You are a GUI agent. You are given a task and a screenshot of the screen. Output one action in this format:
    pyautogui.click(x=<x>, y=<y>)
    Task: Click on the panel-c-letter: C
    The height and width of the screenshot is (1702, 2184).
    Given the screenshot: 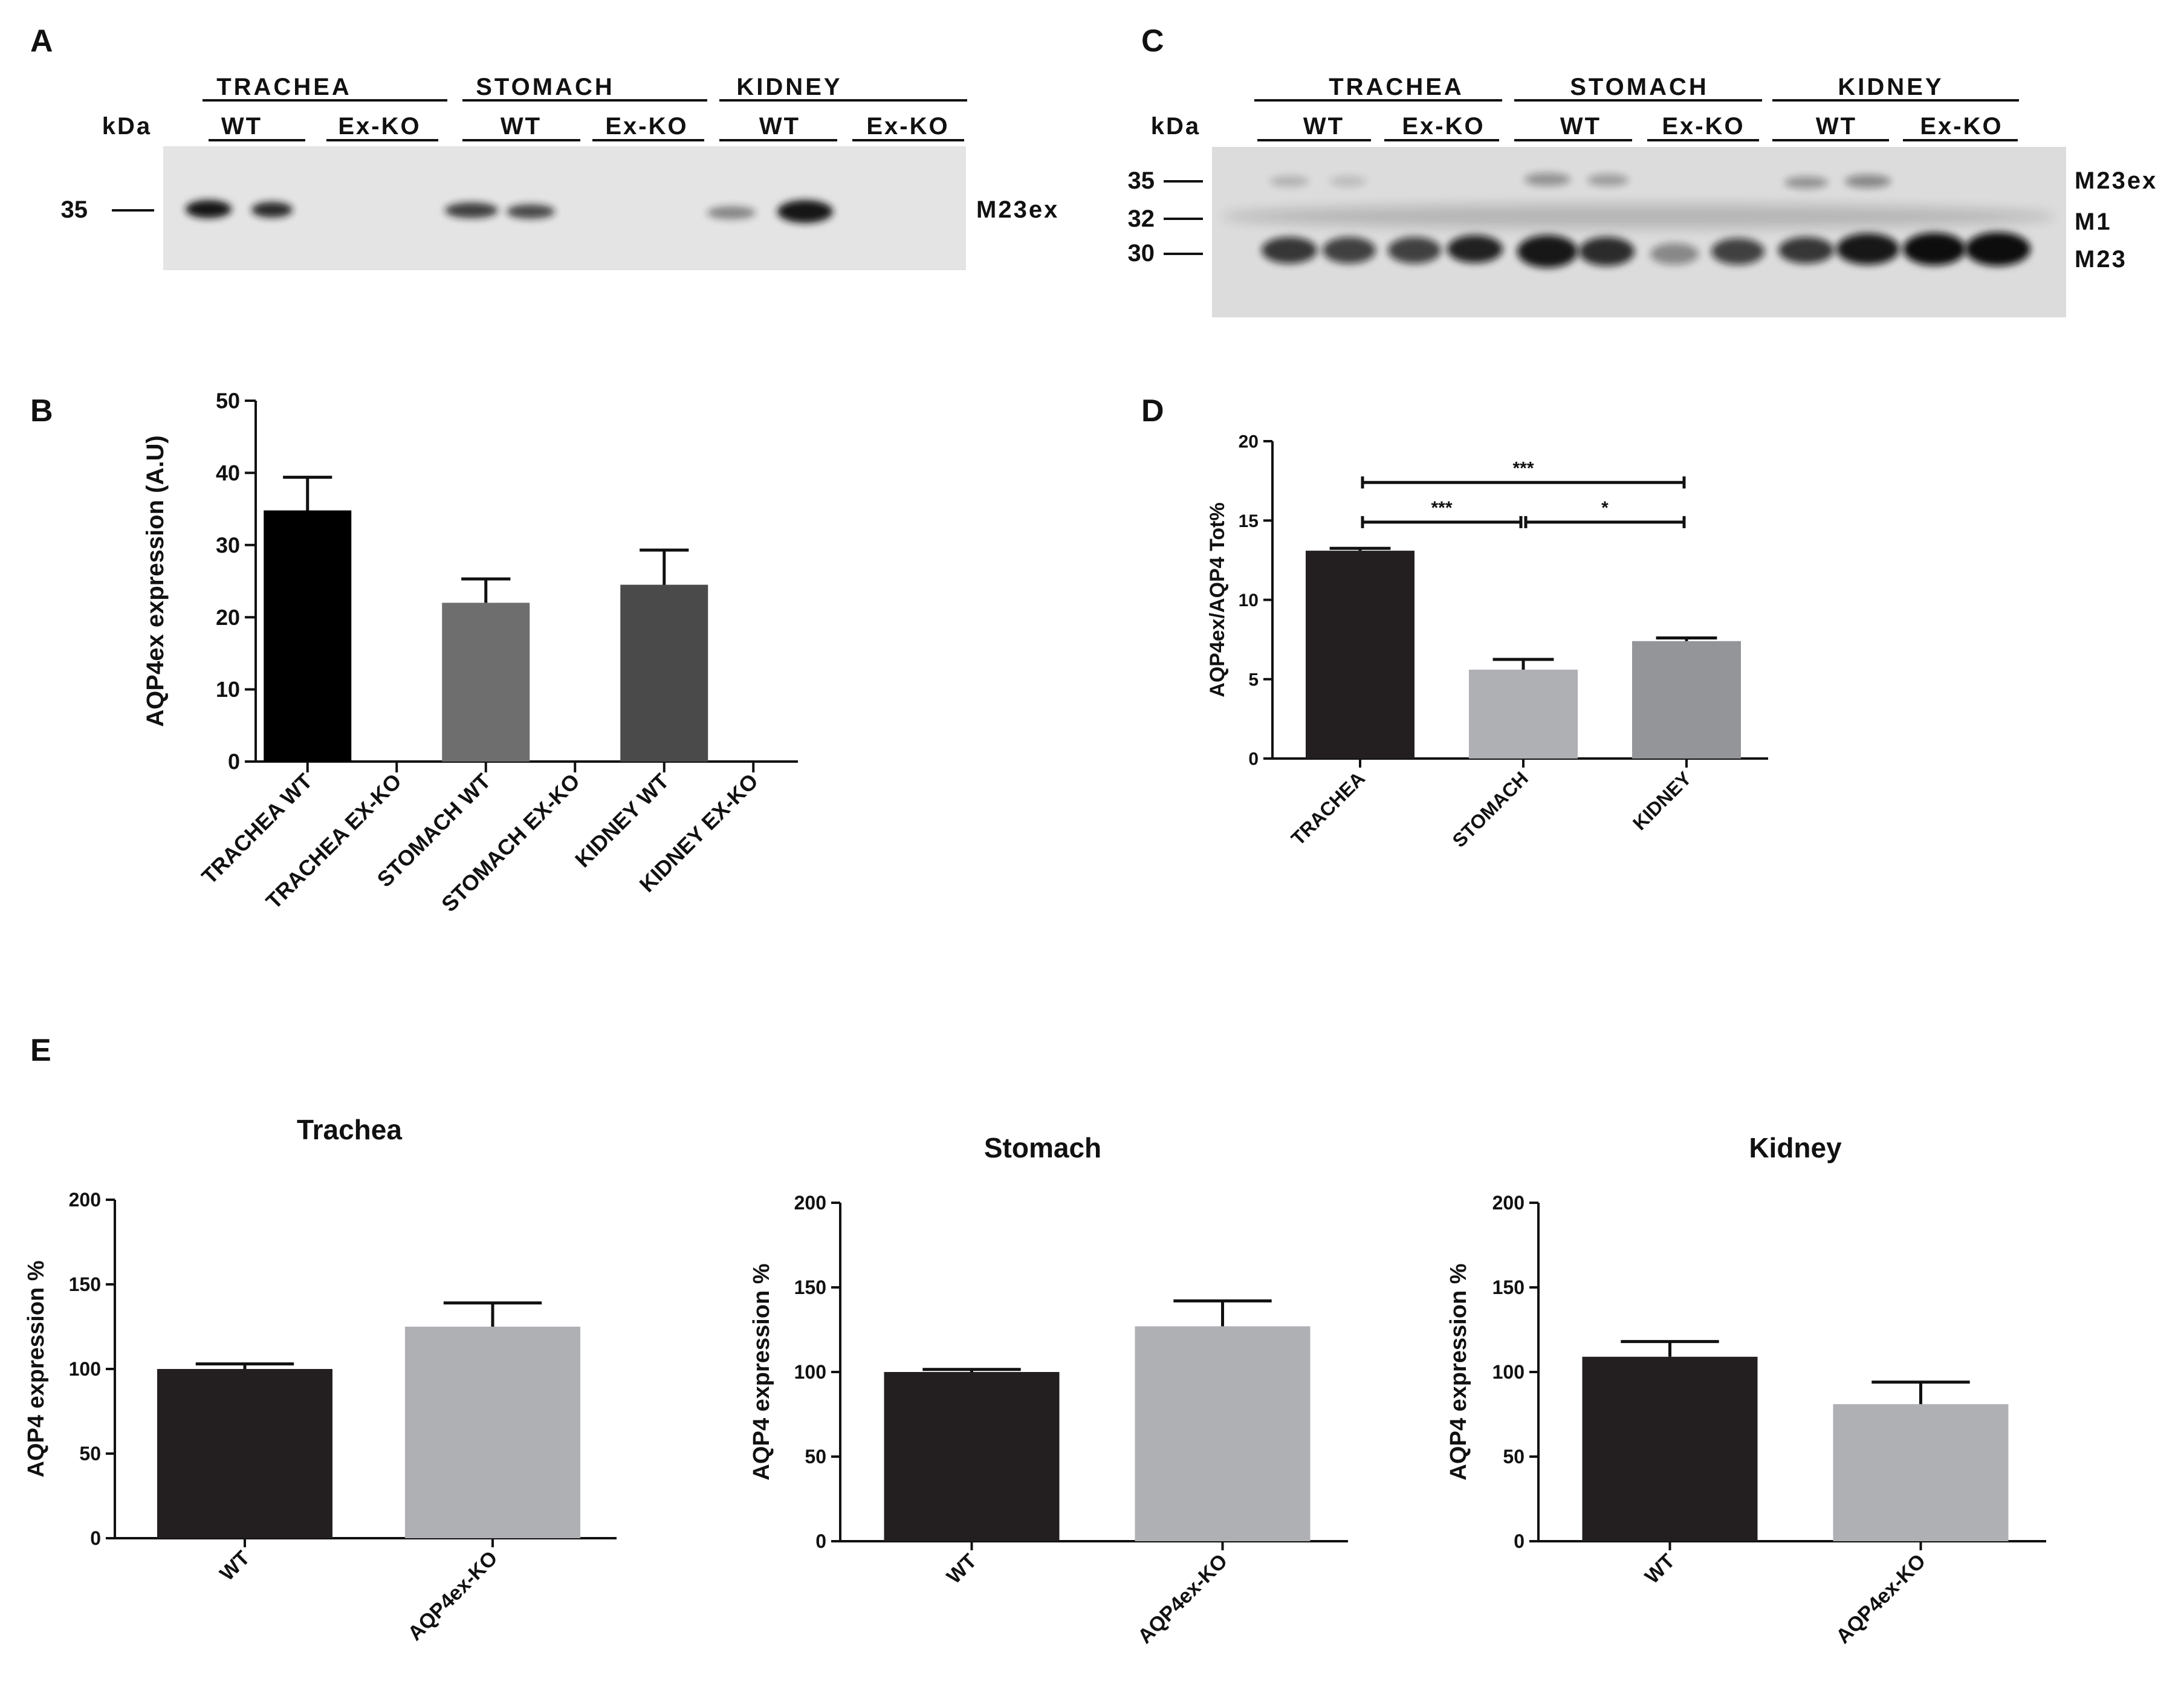 What is the action you would take?
    pyautogui.click(x=1152, y=41)
    